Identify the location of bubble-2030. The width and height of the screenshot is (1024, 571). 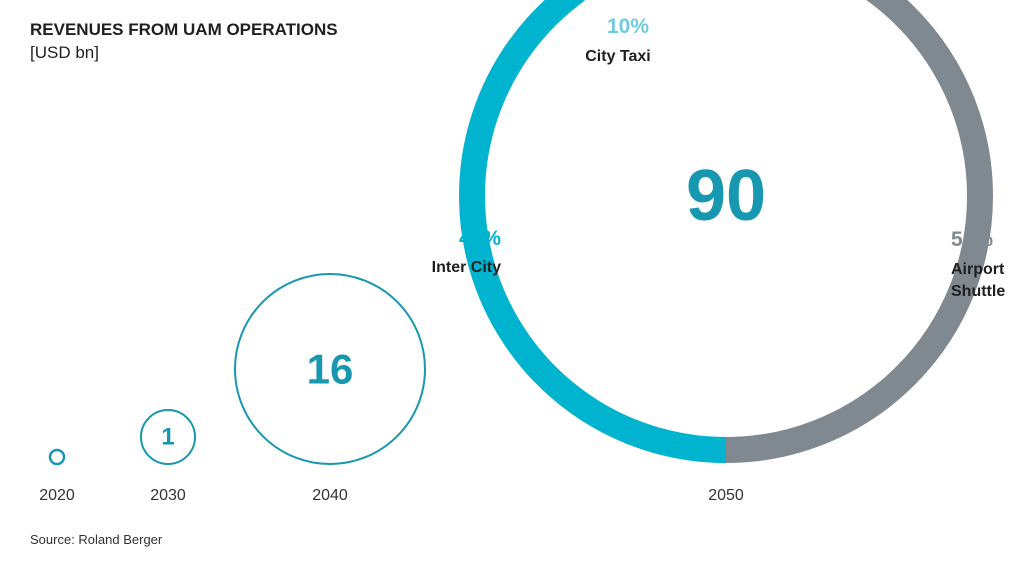
(168, 437).